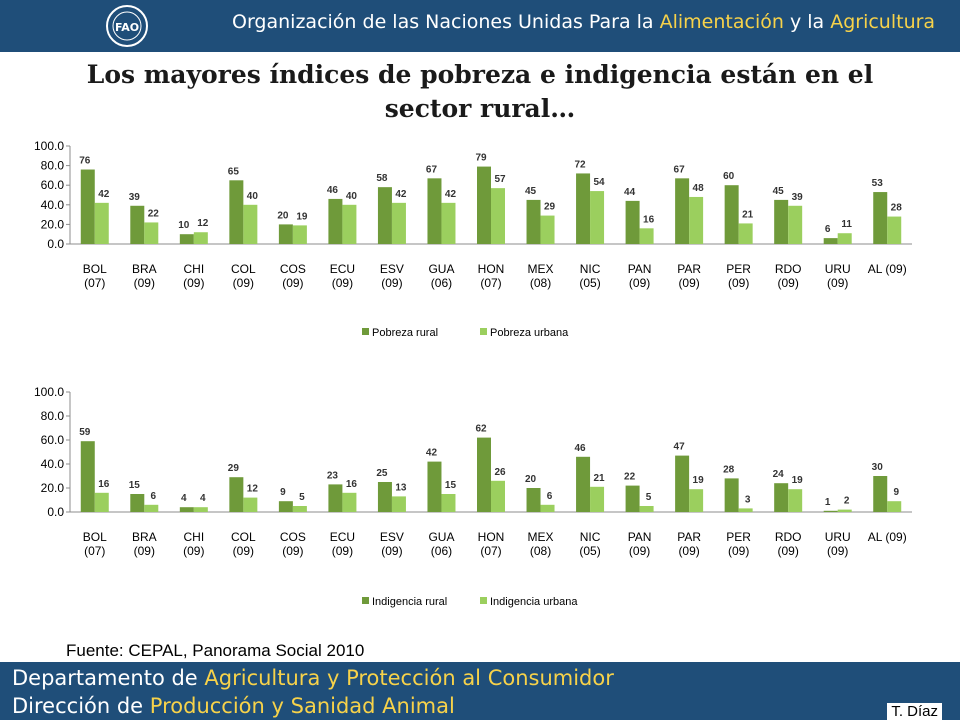 The height and width of the screenshot is (720, 960). What do you see at coordinates (878, 183) in the screenshot?
I see `data-label: 53` at bounding box center [878, 183].